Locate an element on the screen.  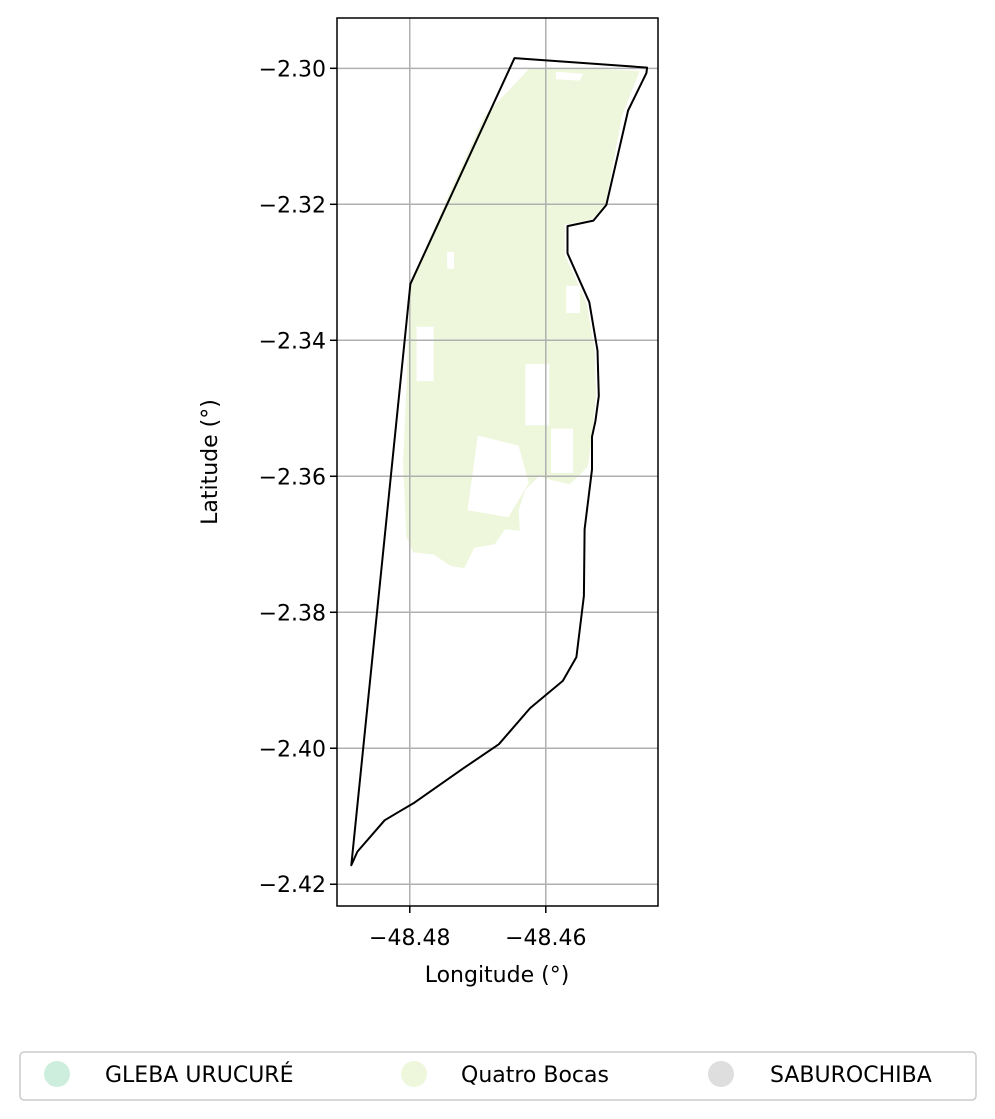
legend-marker-gleba-urucure is located at coordinates (57, 1074).